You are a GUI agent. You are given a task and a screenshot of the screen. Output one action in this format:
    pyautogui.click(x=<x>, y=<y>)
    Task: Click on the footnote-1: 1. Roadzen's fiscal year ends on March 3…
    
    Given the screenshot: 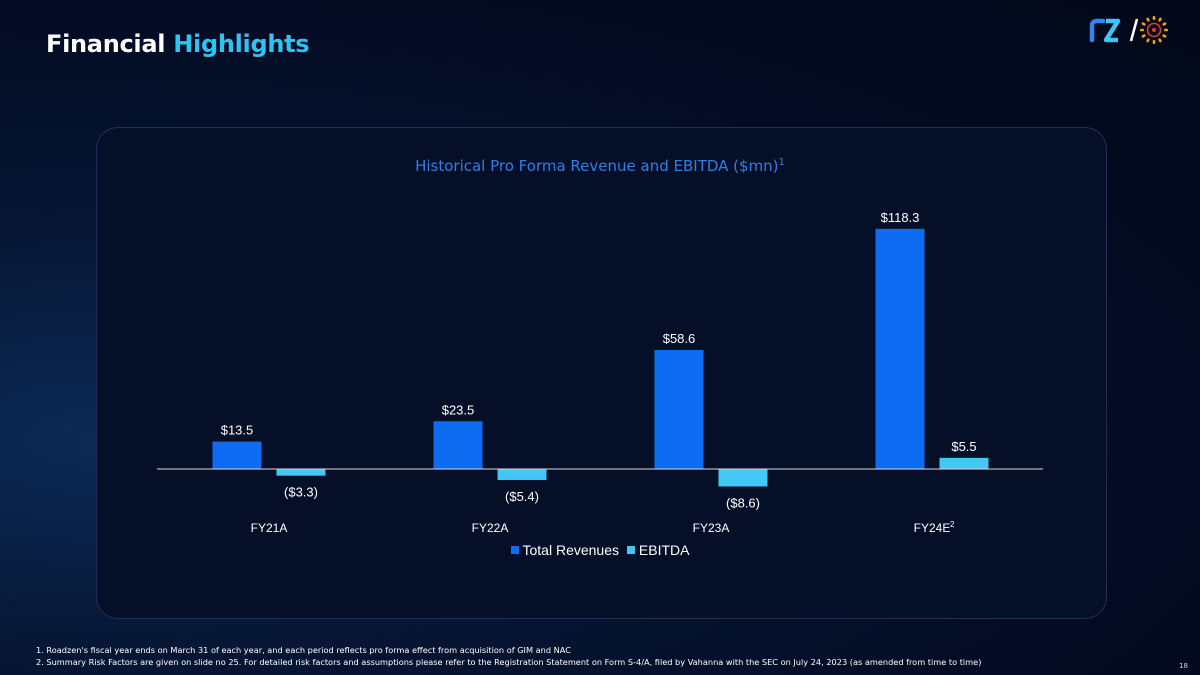 What is the action you would take?
    pyautogui.click(x=303, y=650)
    